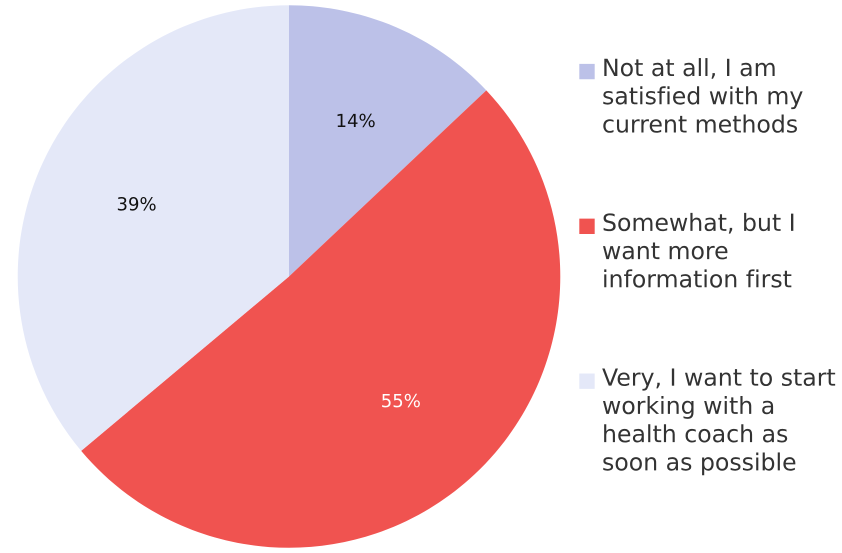 Image resolution: width=842 pixels, height=553 pixels. I want to click on pie-slice, so click(387, 140).